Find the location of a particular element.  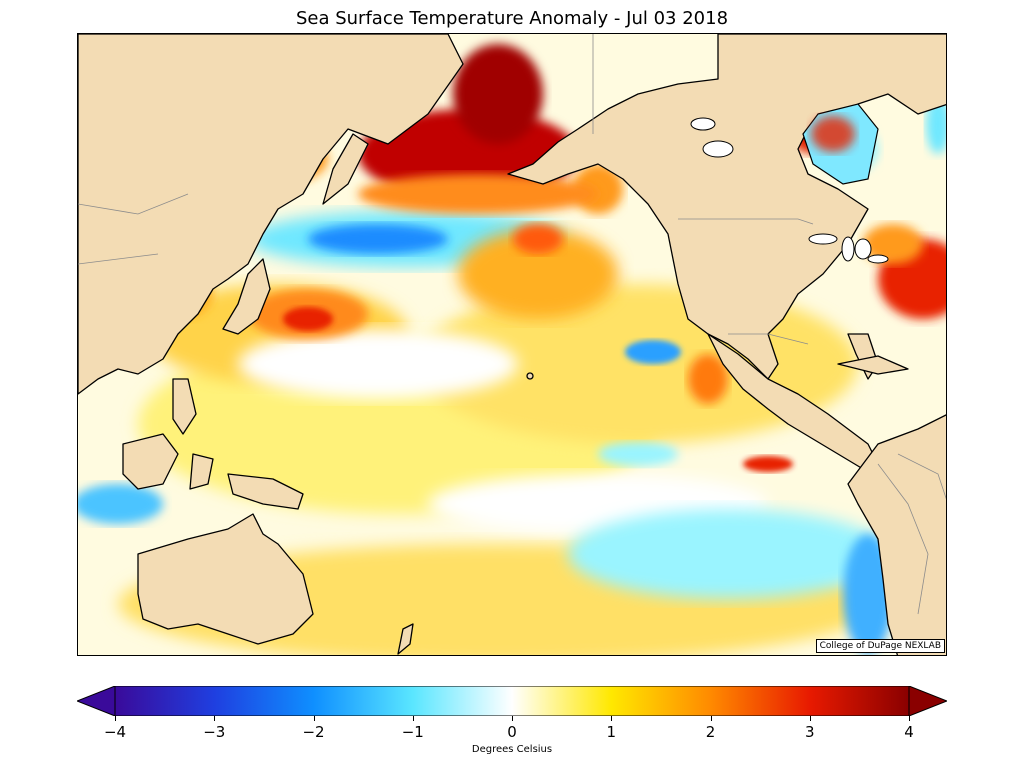

colorbar-tick-label: 2 is located at coordinates (710, 732).